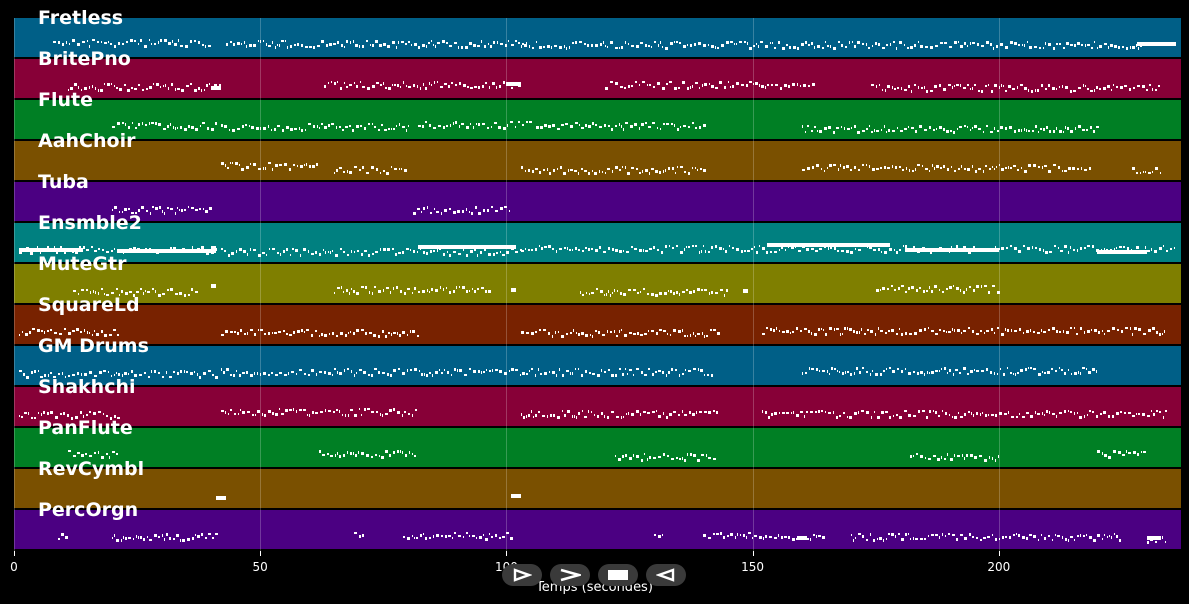 The image size is (1189, 604). What do you see at coordinates (666, 575) in the screenshot?
I see `back-button` at bounding box center [666, 575].